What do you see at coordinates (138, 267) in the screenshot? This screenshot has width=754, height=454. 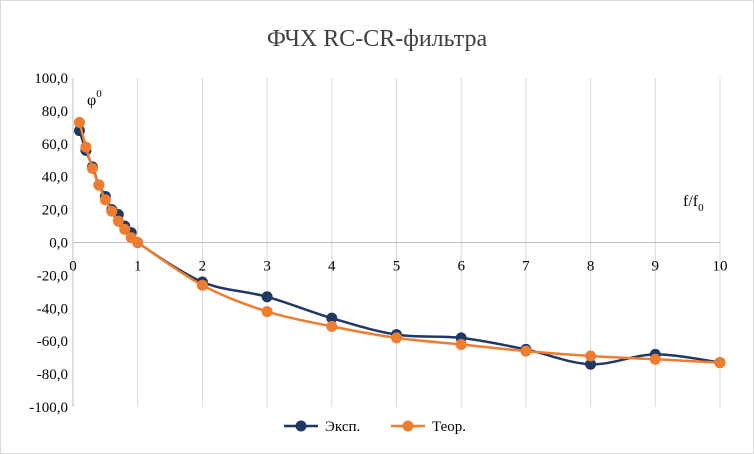 I see `x-tick-label: 1` at bounding box center [138, 267].